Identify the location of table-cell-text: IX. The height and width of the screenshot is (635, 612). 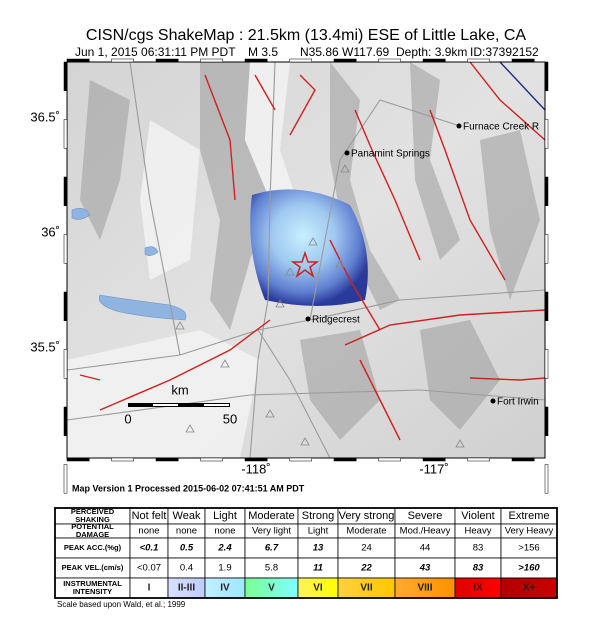
(478, 588).